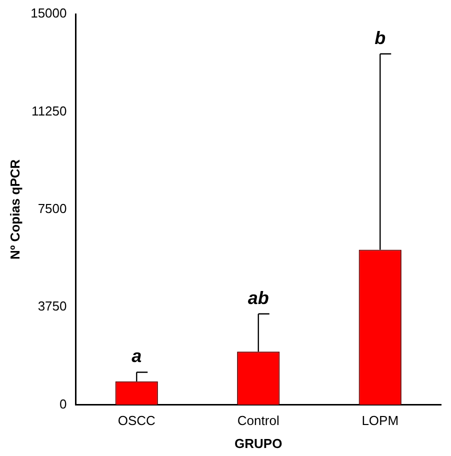  Describe the element at coordinates (380, 420) in the screenshot. I see `x-tick-label: LOPM` at that location.